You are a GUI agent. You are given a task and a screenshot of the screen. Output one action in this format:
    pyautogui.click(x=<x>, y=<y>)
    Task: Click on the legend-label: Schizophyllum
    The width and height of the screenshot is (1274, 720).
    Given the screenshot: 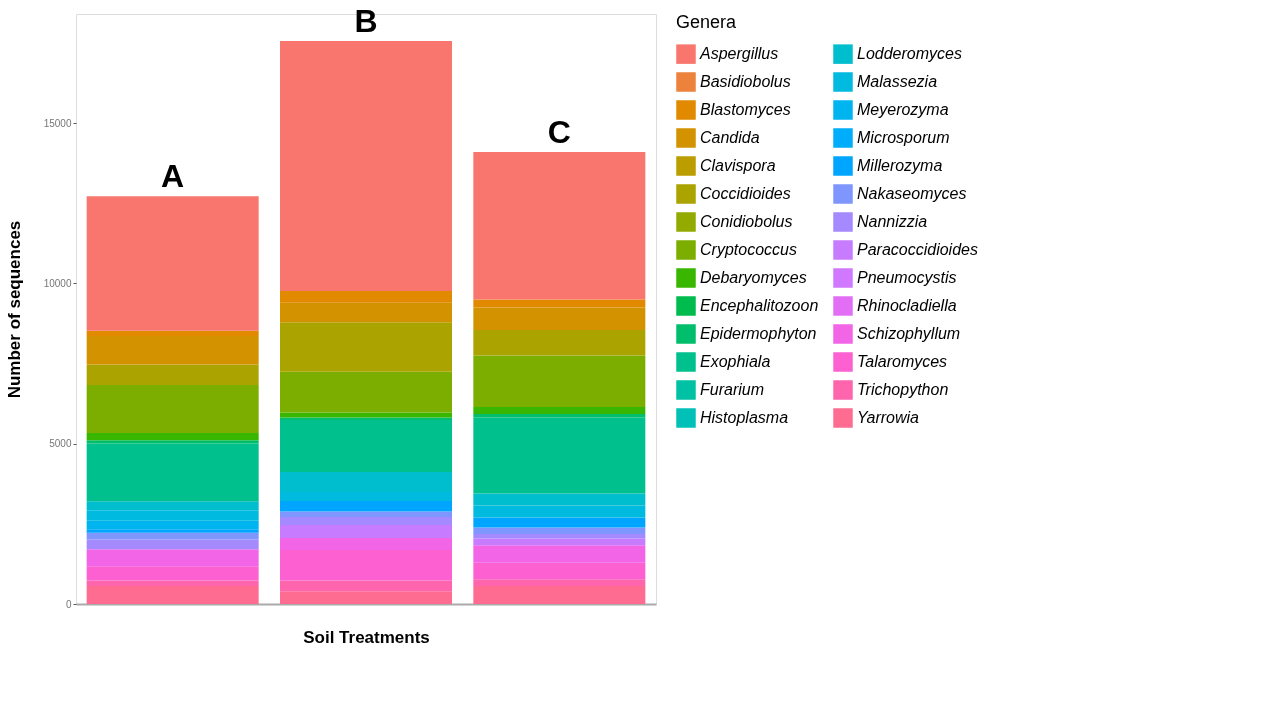 What is the action you would take?
    pyautogui.click(x=909, y=333)
    